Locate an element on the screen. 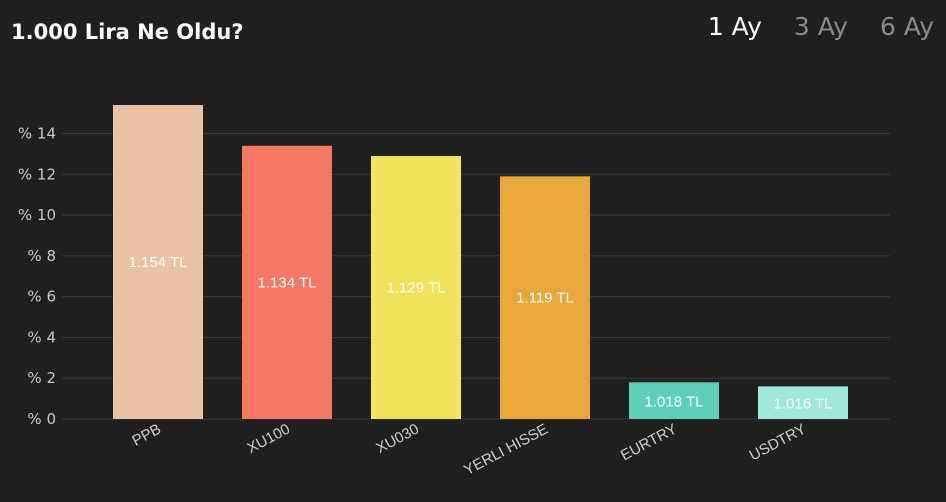  x-tick-label: PPB is located at coordinates (146, 435).